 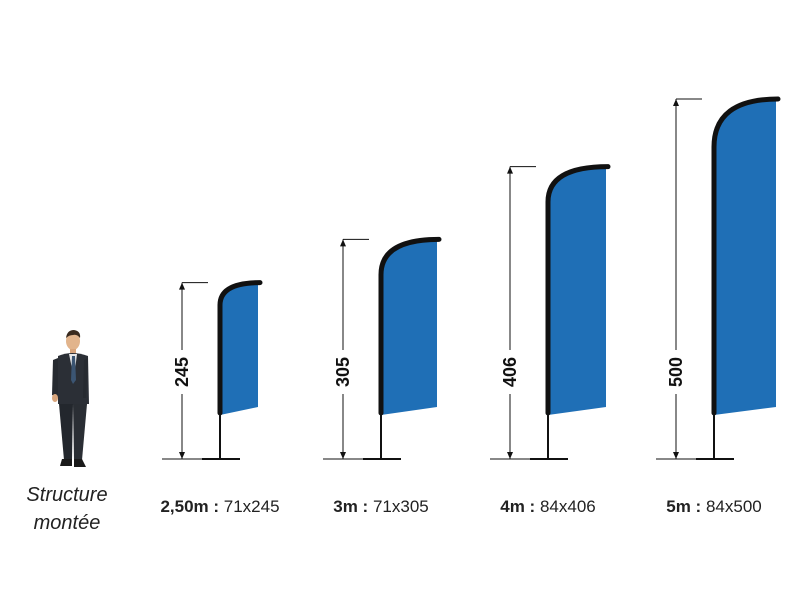 What do you see at coordinates (733, 506) in the screenshot?
I see `flag-dims-label: 84x500` at bounding box center [733, 506].